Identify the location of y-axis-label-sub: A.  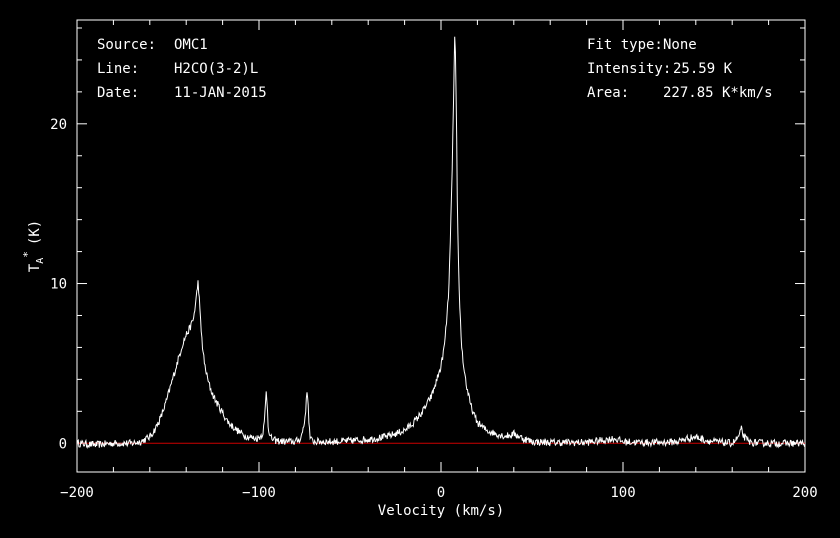
(40, 261).